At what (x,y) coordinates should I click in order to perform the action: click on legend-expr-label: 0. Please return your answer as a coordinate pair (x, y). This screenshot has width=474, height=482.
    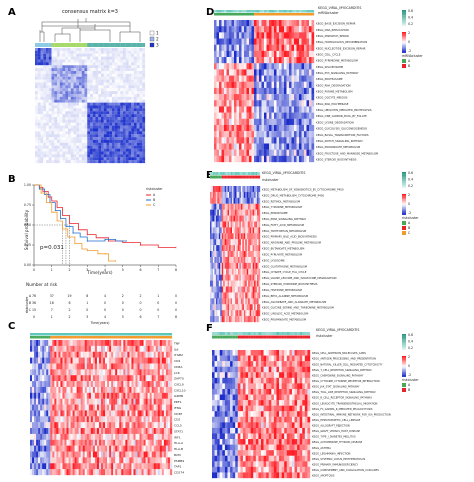
    Looking at the image, I should click on (409, 42).